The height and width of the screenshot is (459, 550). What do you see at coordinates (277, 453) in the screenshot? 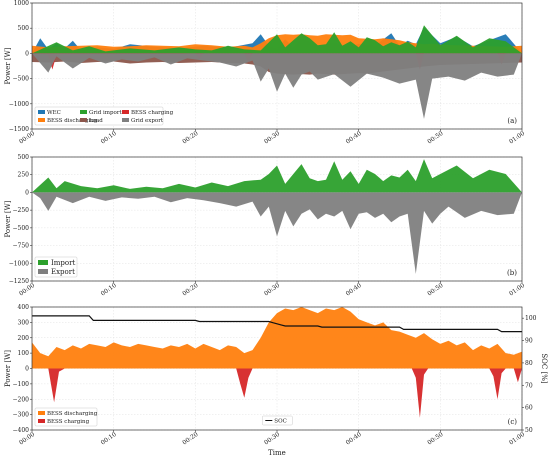
I see `x-axis-label: Time` at bounding box center [277, 453].